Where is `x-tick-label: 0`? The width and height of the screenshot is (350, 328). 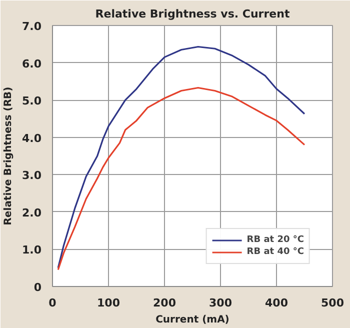
x-tick-label: 0 is located at coordinates (52, 303).